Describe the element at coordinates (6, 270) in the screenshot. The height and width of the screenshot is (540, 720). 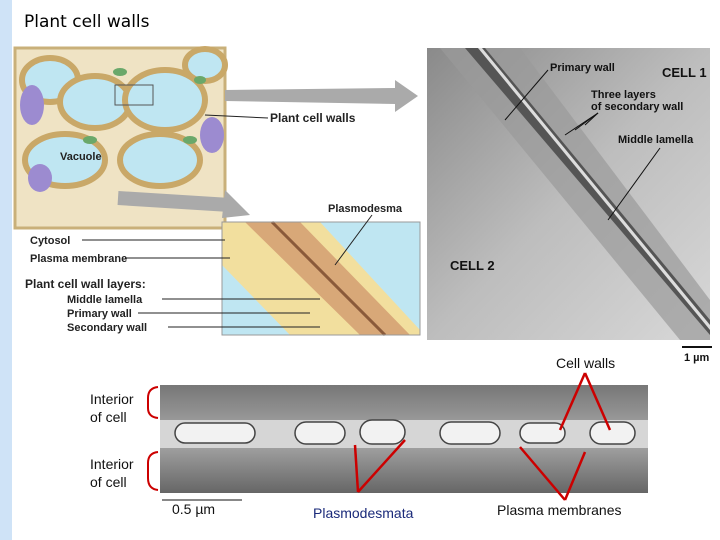
I see `side-strip` at that location.